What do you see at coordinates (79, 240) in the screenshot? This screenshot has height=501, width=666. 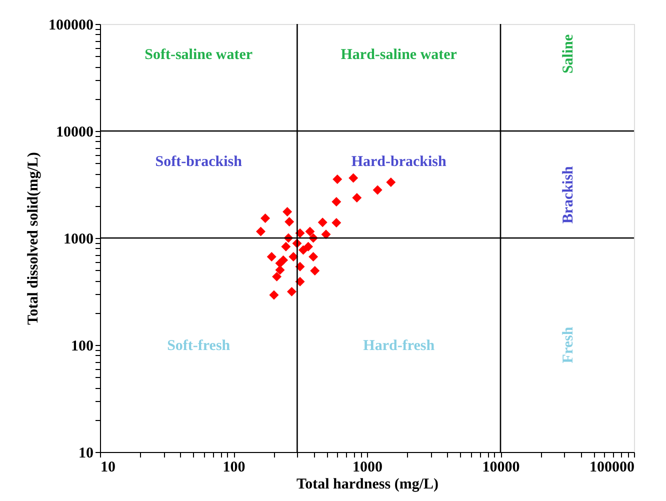 I see `y-tick-label: 1000` at bounding box center [79, 240].